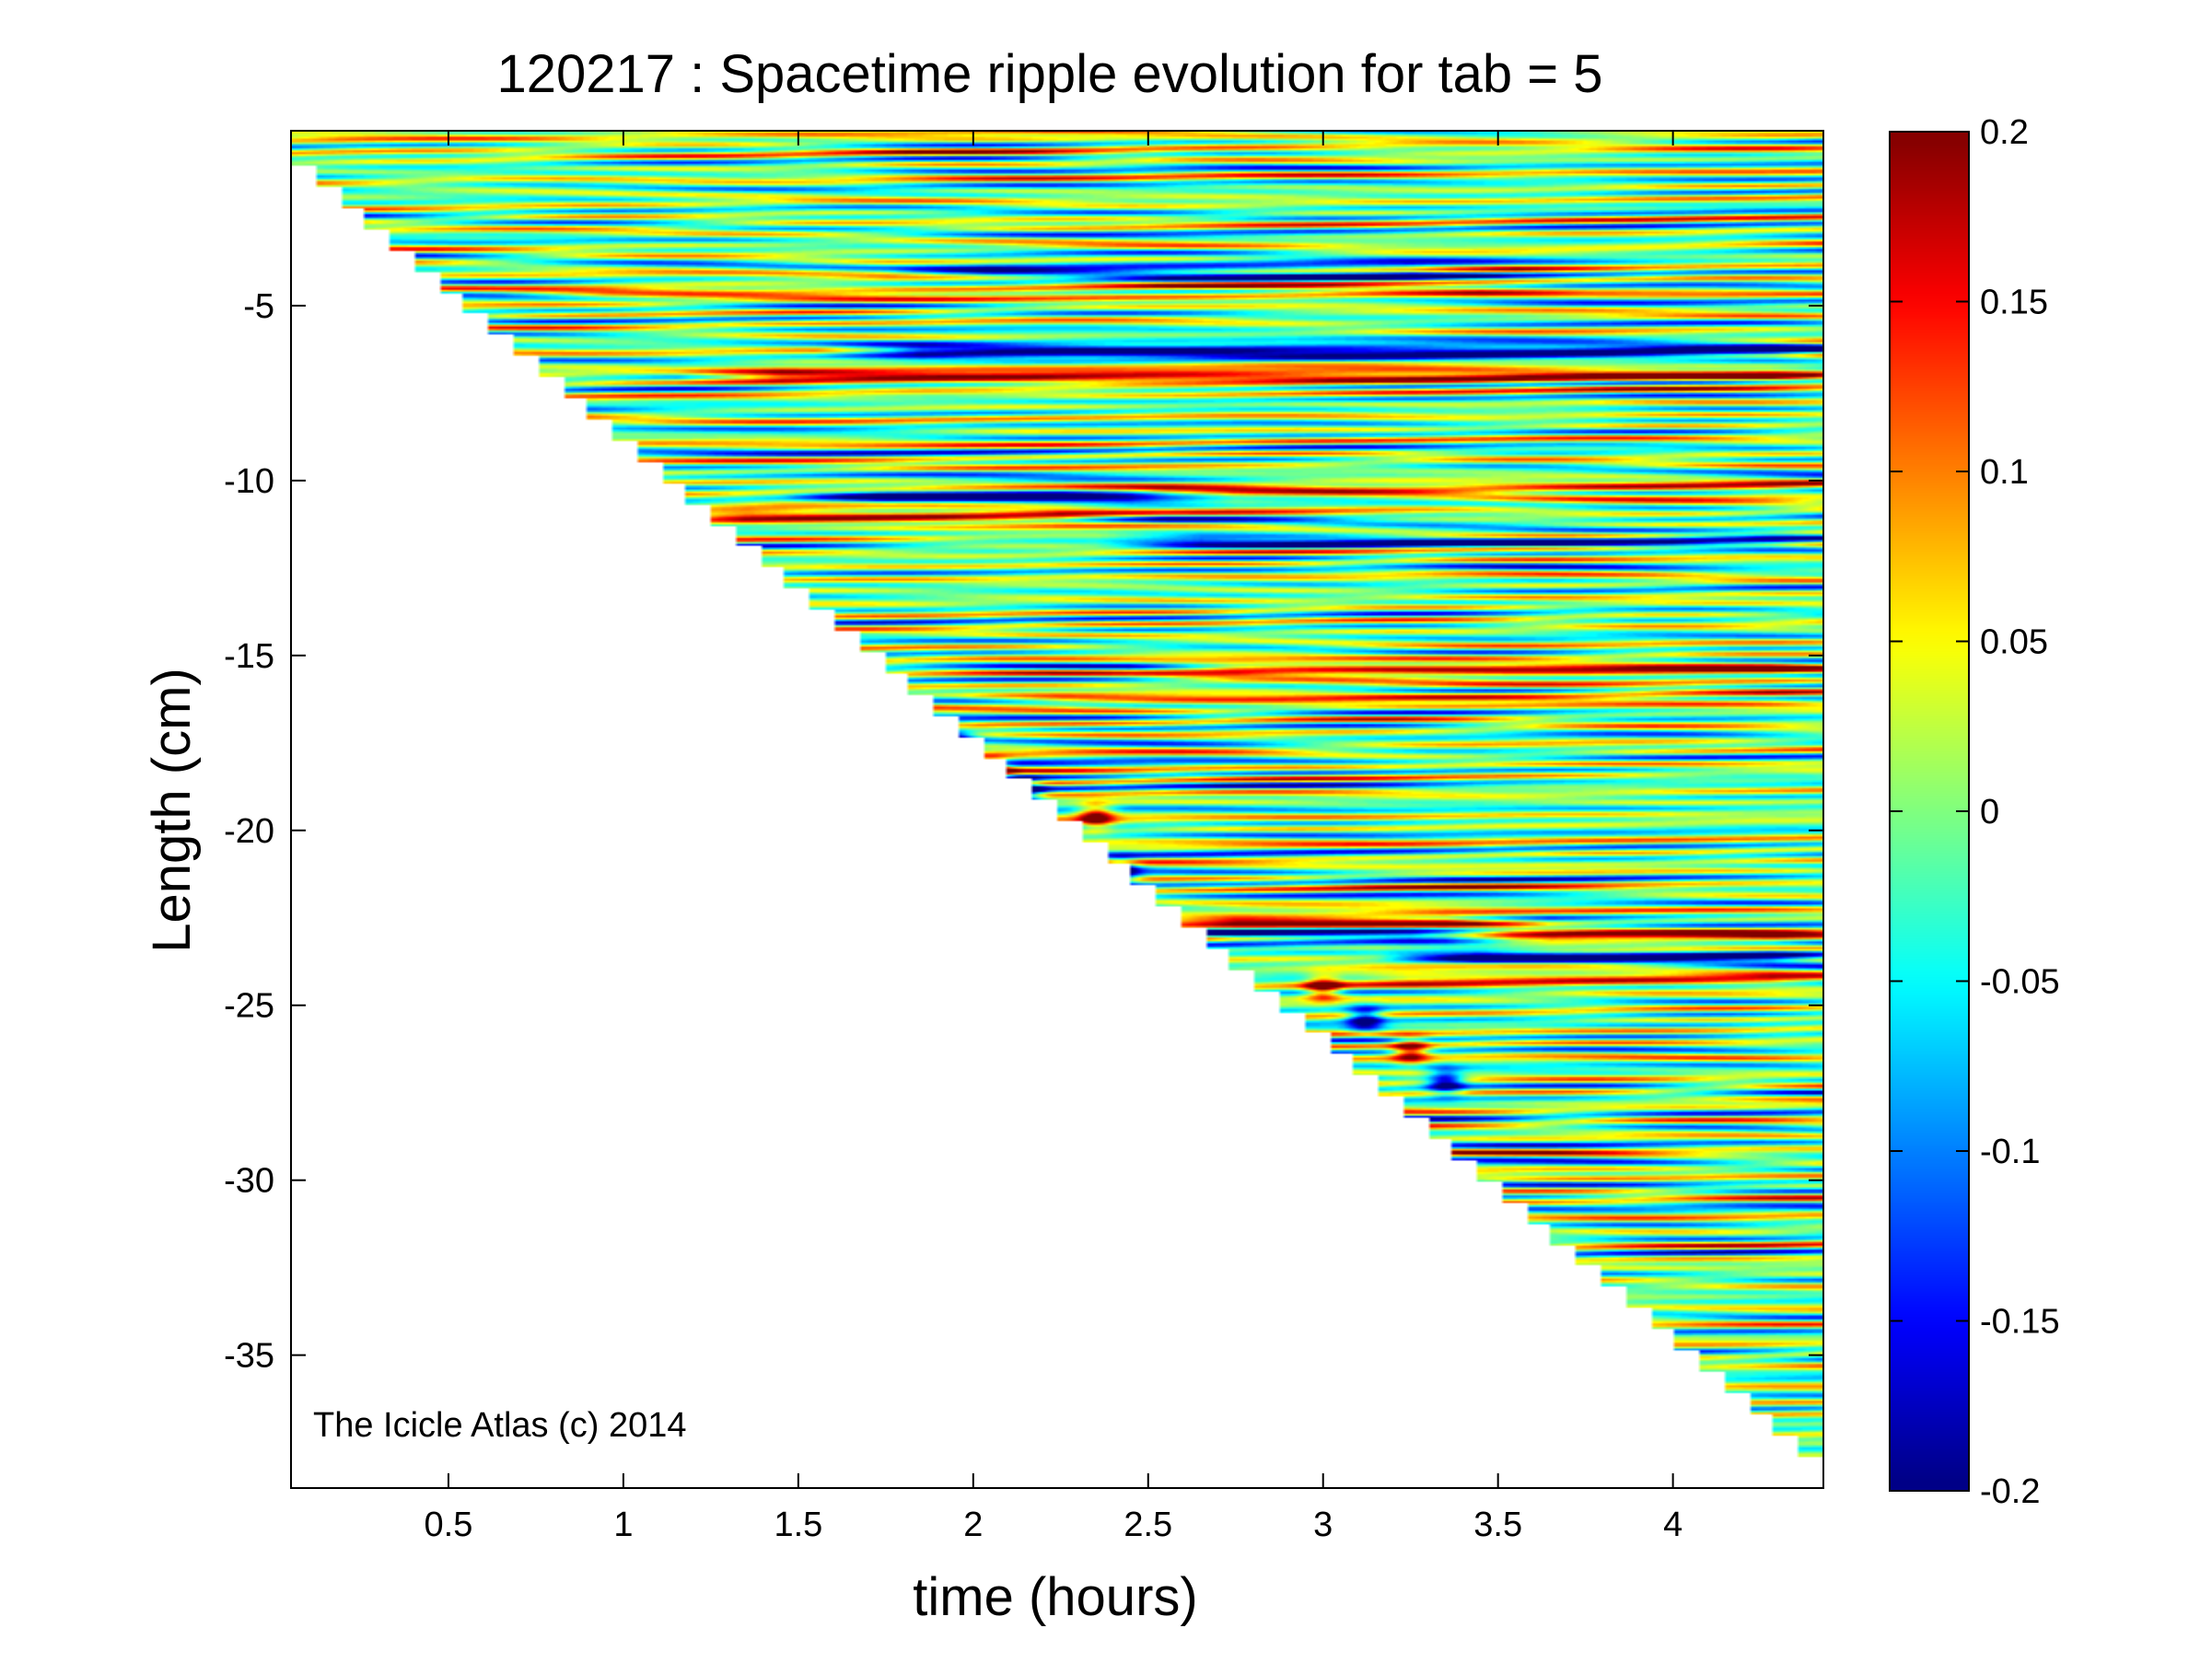 This screenshot has width=2212, height=1663. What do you see at coordinates (249, 1007) in the screenshot?
I see `y-tick-label: -25` at bounding box center [249, 1007].